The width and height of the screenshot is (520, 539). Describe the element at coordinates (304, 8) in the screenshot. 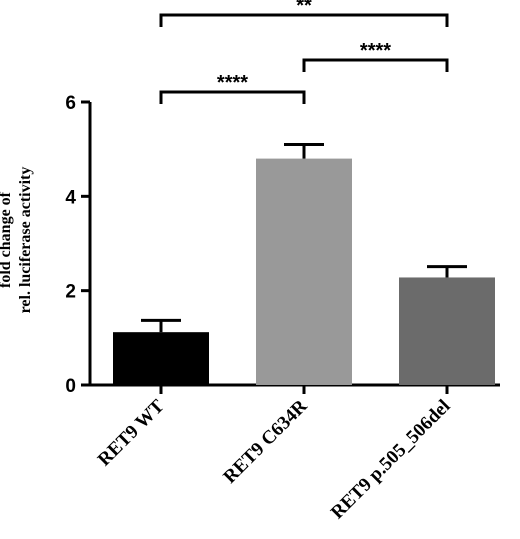

I see `significance-label: **` at that location.